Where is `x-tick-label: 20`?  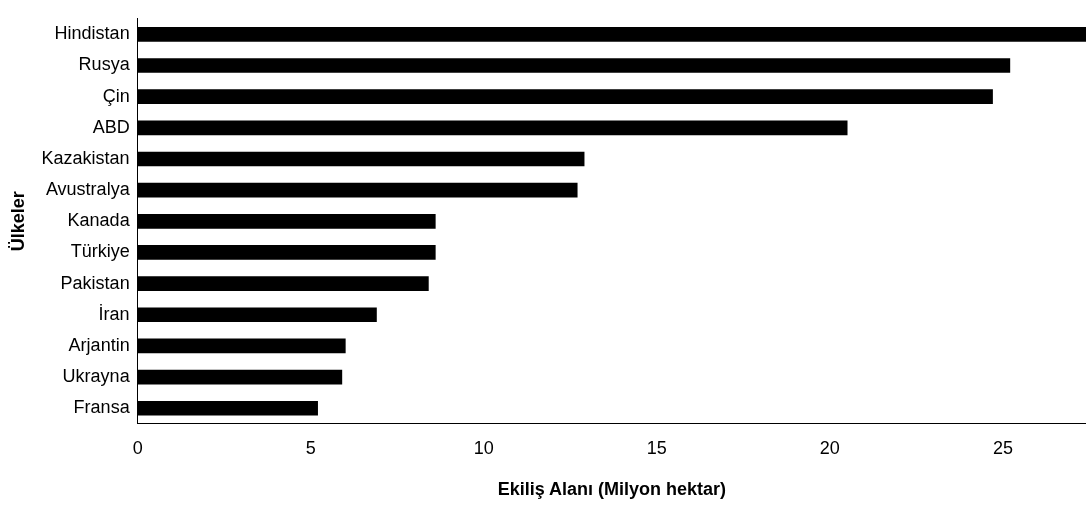
x-tick-label: 20 is located at coordinates (829, 447).